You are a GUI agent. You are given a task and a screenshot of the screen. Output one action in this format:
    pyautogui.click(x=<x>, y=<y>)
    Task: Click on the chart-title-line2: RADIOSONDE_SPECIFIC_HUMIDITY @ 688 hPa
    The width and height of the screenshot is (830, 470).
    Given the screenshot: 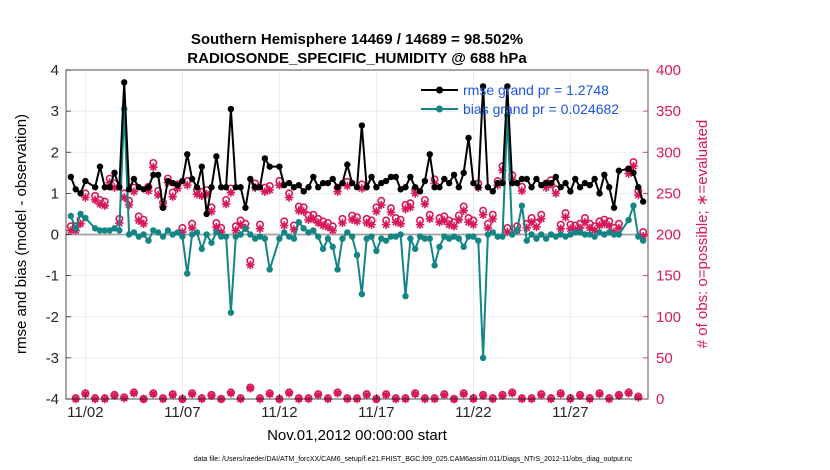 What is the action you would take?
    pyautogui.click(x=357, y=58)
    